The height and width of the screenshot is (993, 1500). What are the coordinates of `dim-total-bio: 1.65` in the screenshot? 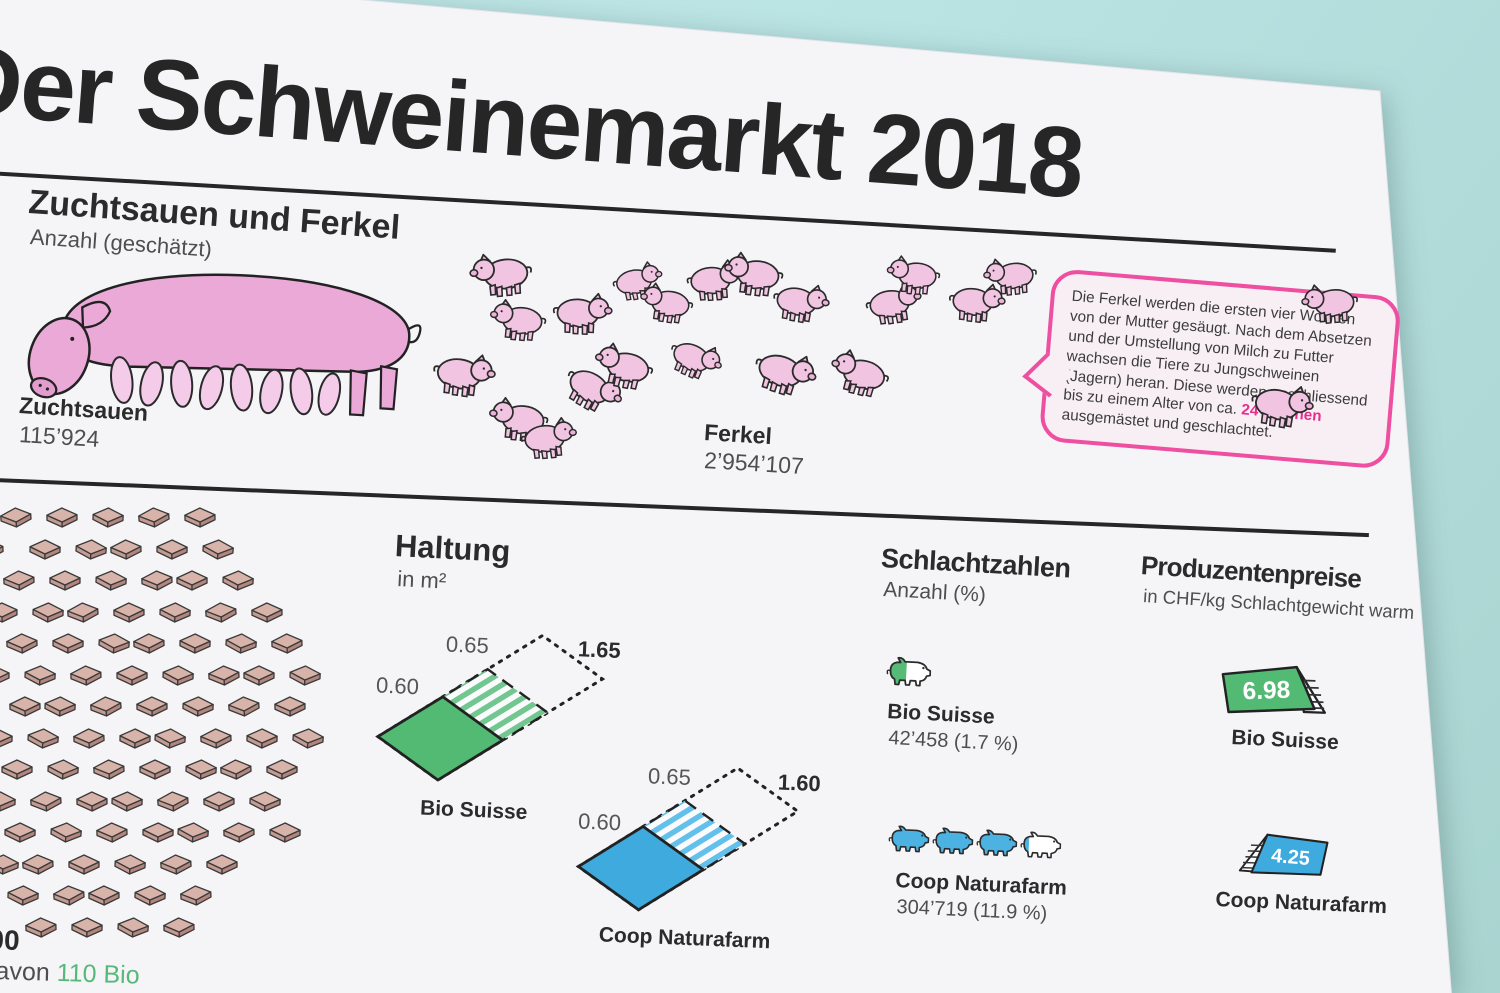 It's located at (599, 650).